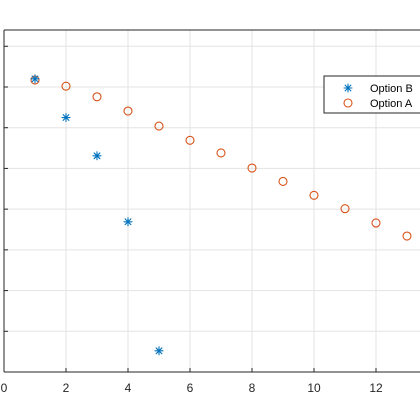 This screenshot has width=420, height=420. I want to click on legend-box, so click(371, 94).